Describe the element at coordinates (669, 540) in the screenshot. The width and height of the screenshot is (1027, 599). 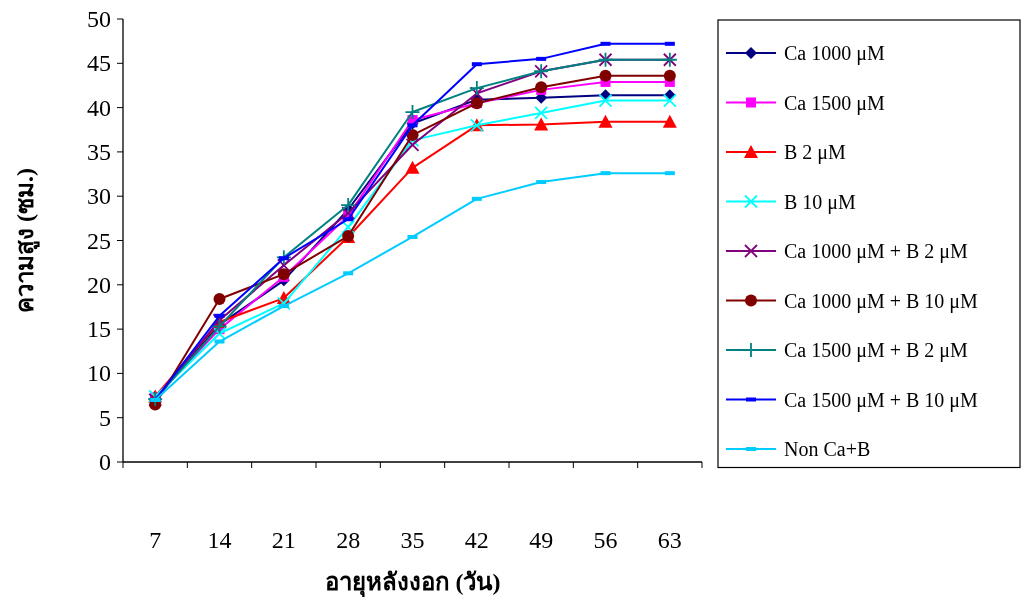
I see `x-tick-label: 63` at that location.